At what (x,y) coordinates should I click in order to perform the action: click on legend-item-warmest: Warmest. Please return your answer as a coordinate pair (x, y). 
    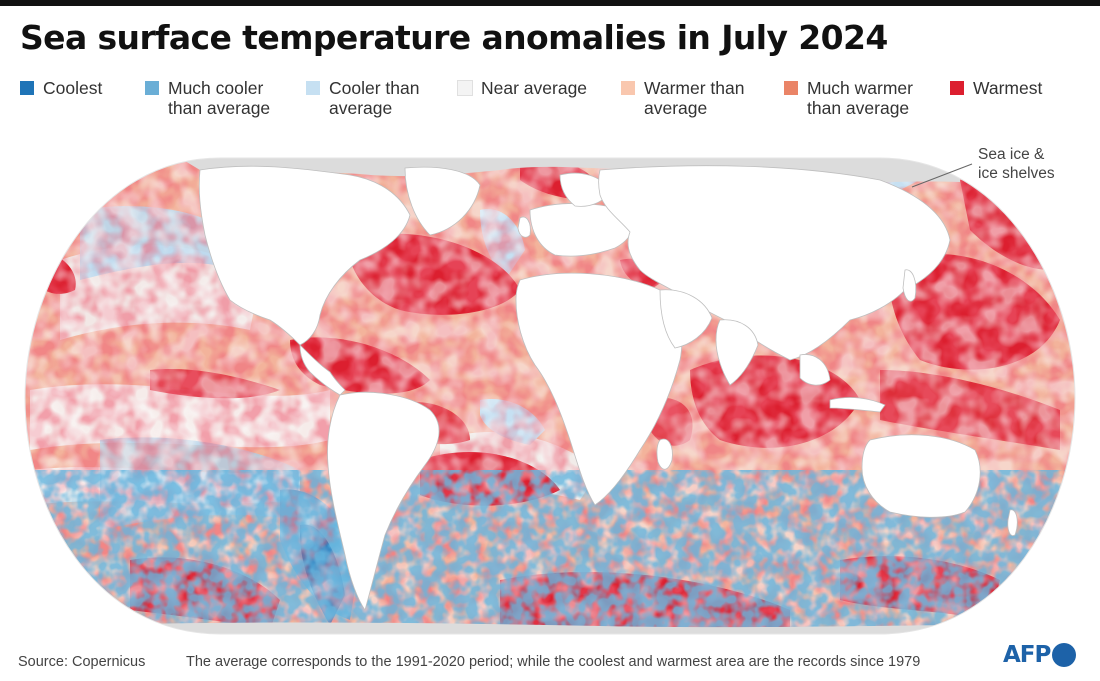
    Looking at the image, I should click on (996, 88).